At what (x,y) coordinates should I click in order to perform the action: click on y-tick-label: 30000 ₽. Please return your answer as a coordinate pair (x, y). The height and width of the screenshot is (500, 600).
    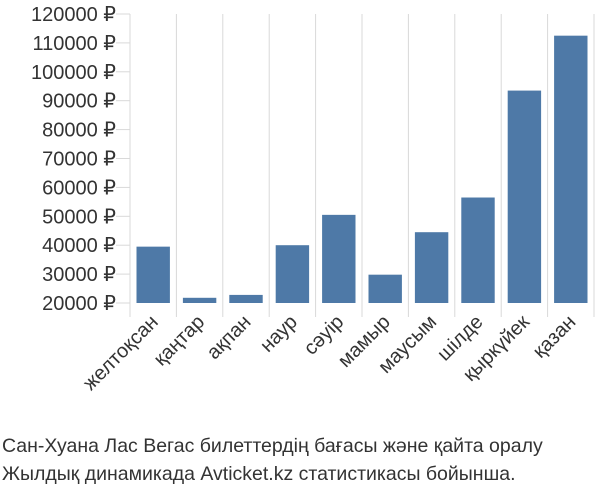
    Looking at the image, I should click on (79, 275).